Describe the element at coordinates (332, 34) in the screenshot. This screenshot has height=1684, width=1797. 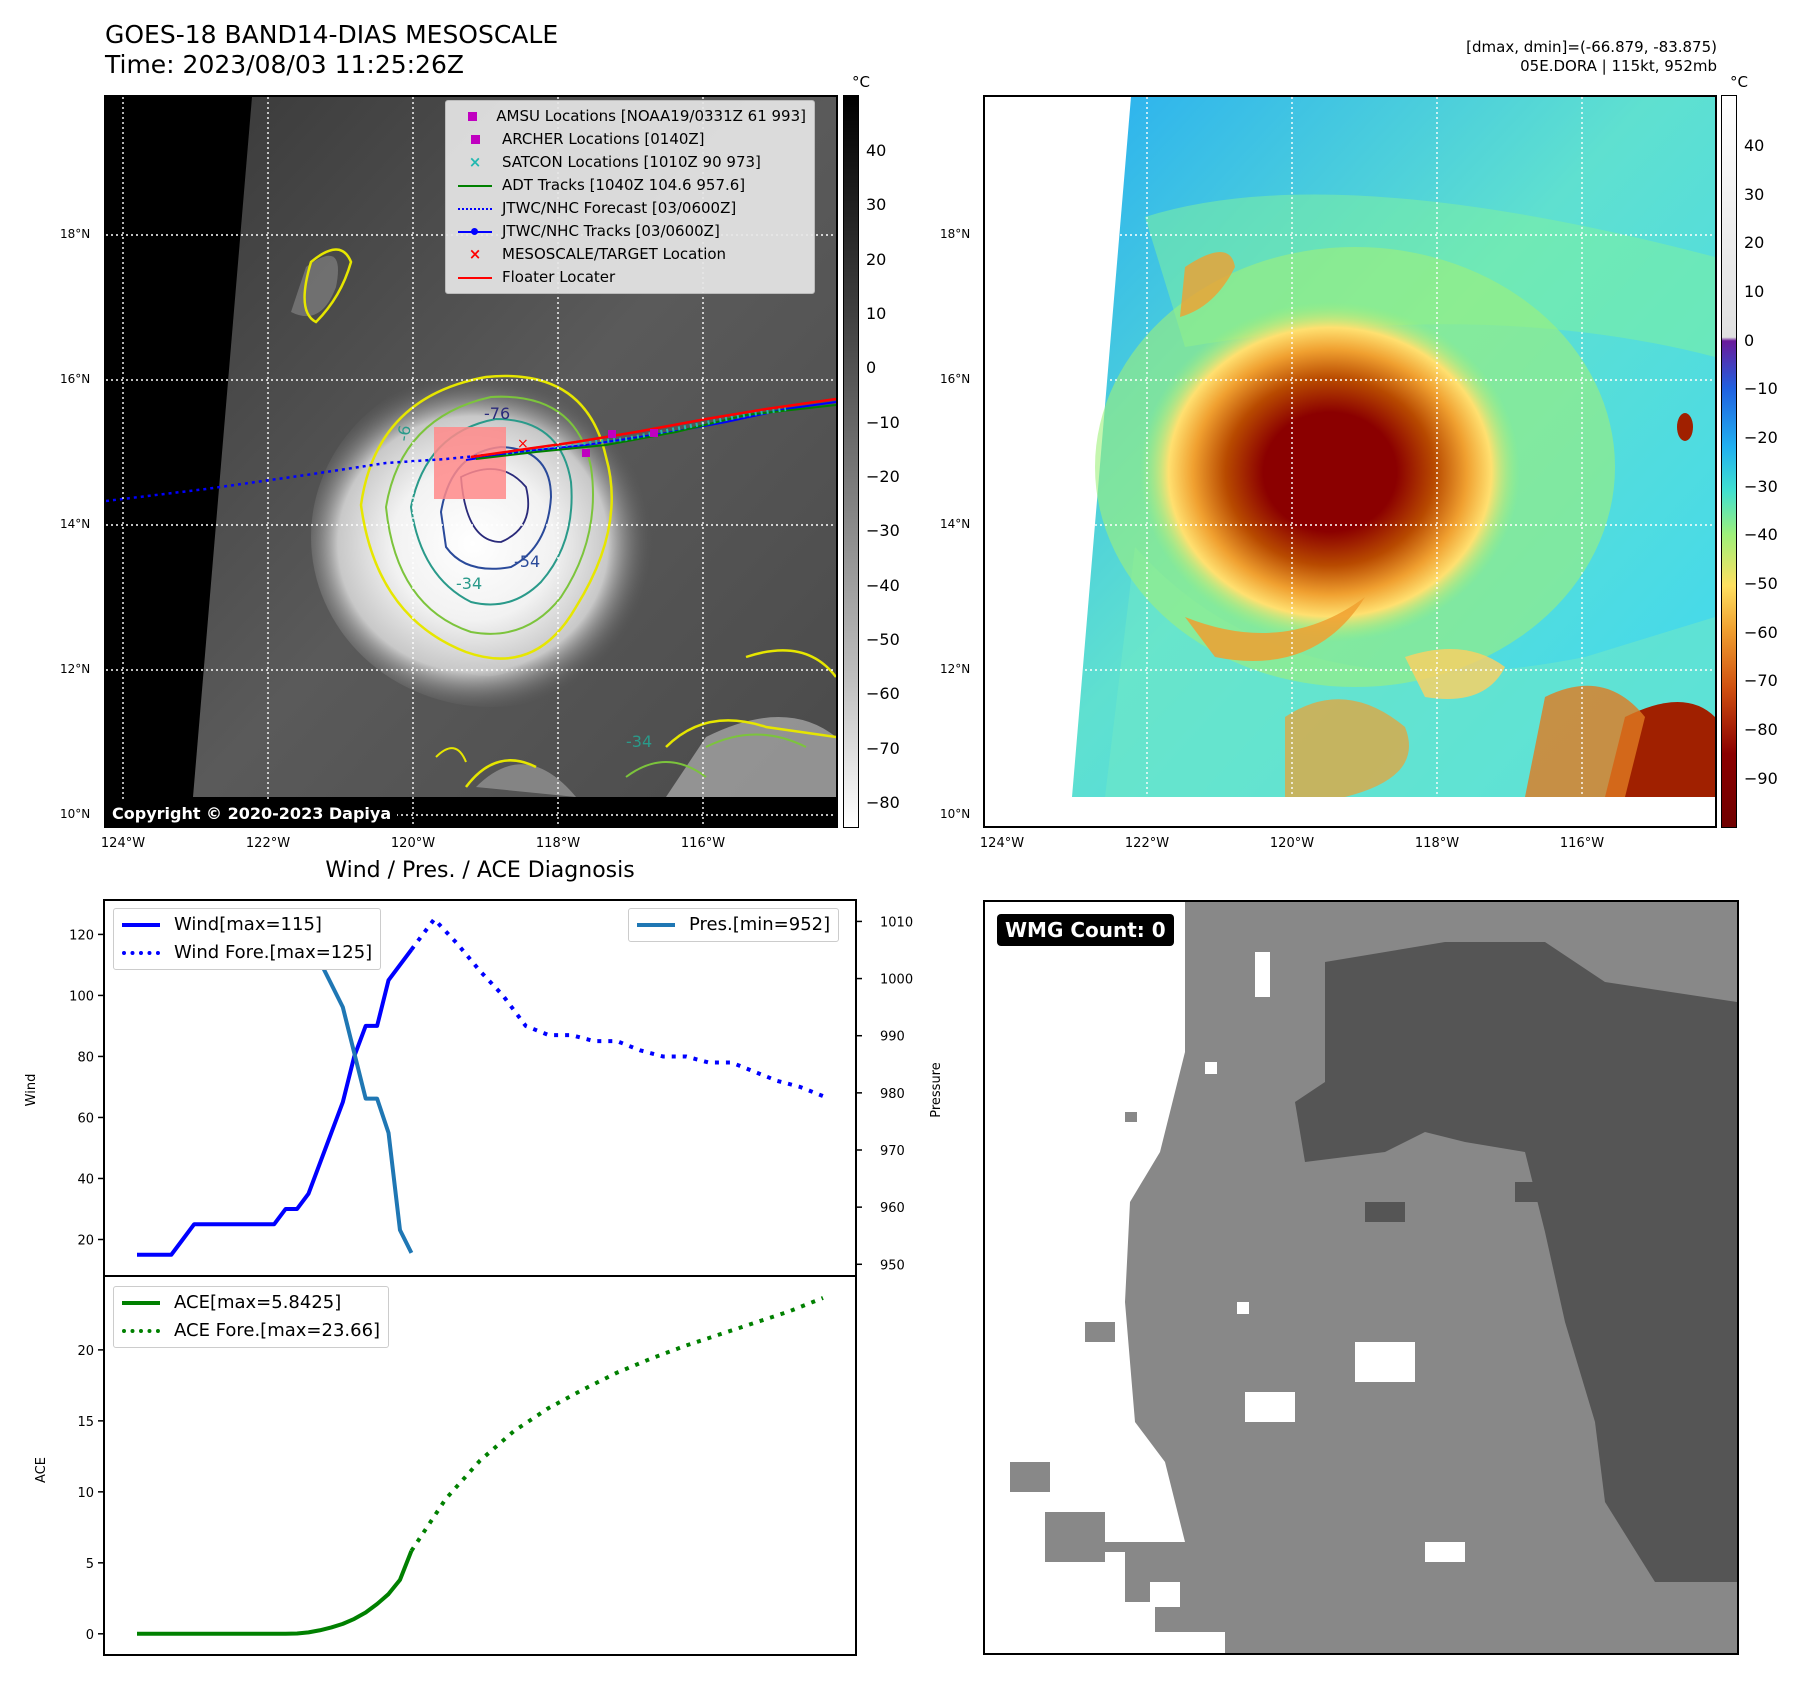
I see `title-line-1: GOES-18 BAND14-DIAS MESOSCALE` at that location.